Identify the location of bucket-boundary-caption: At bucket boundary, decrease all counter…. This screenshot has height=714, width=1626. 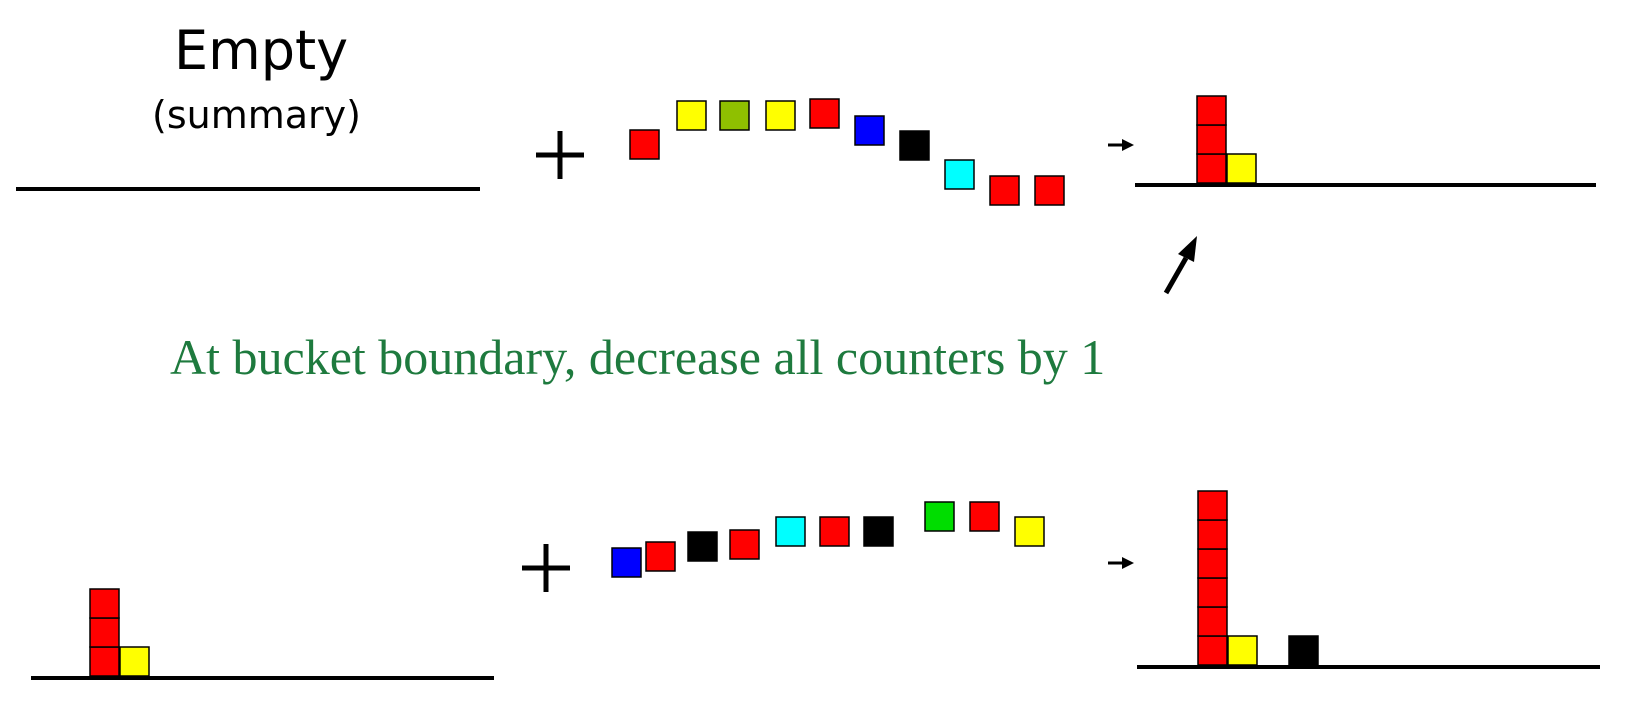
(638, 357).